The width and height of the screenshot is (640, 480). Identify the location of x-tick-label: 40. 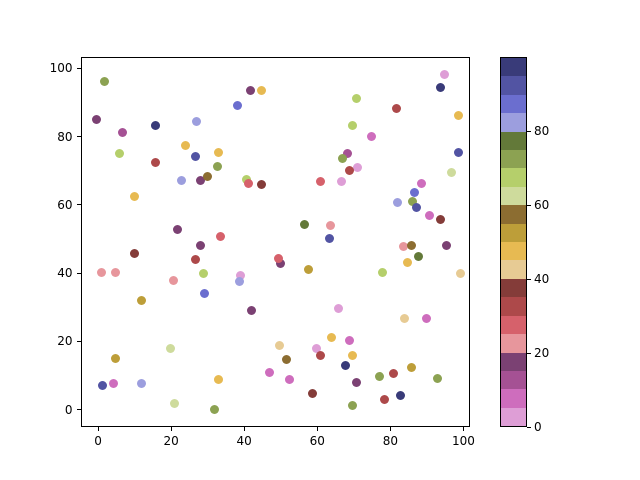
(244, 441).